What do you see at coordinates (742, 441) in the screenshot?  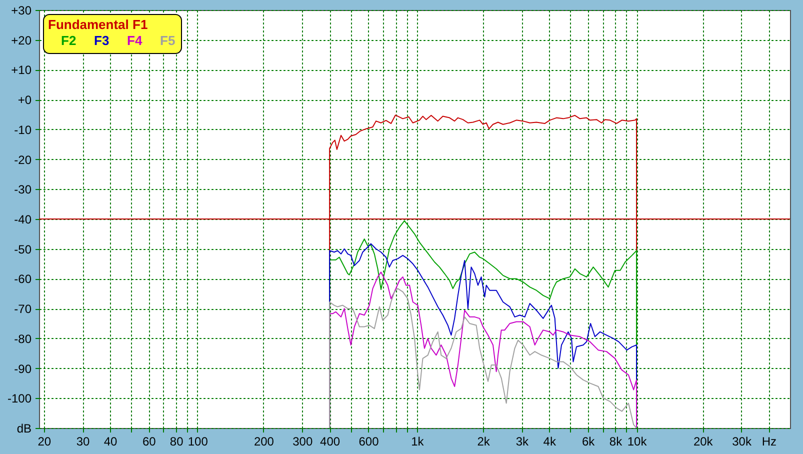 I see `x-tick-label: 30k` at bounding box center [742, 441].